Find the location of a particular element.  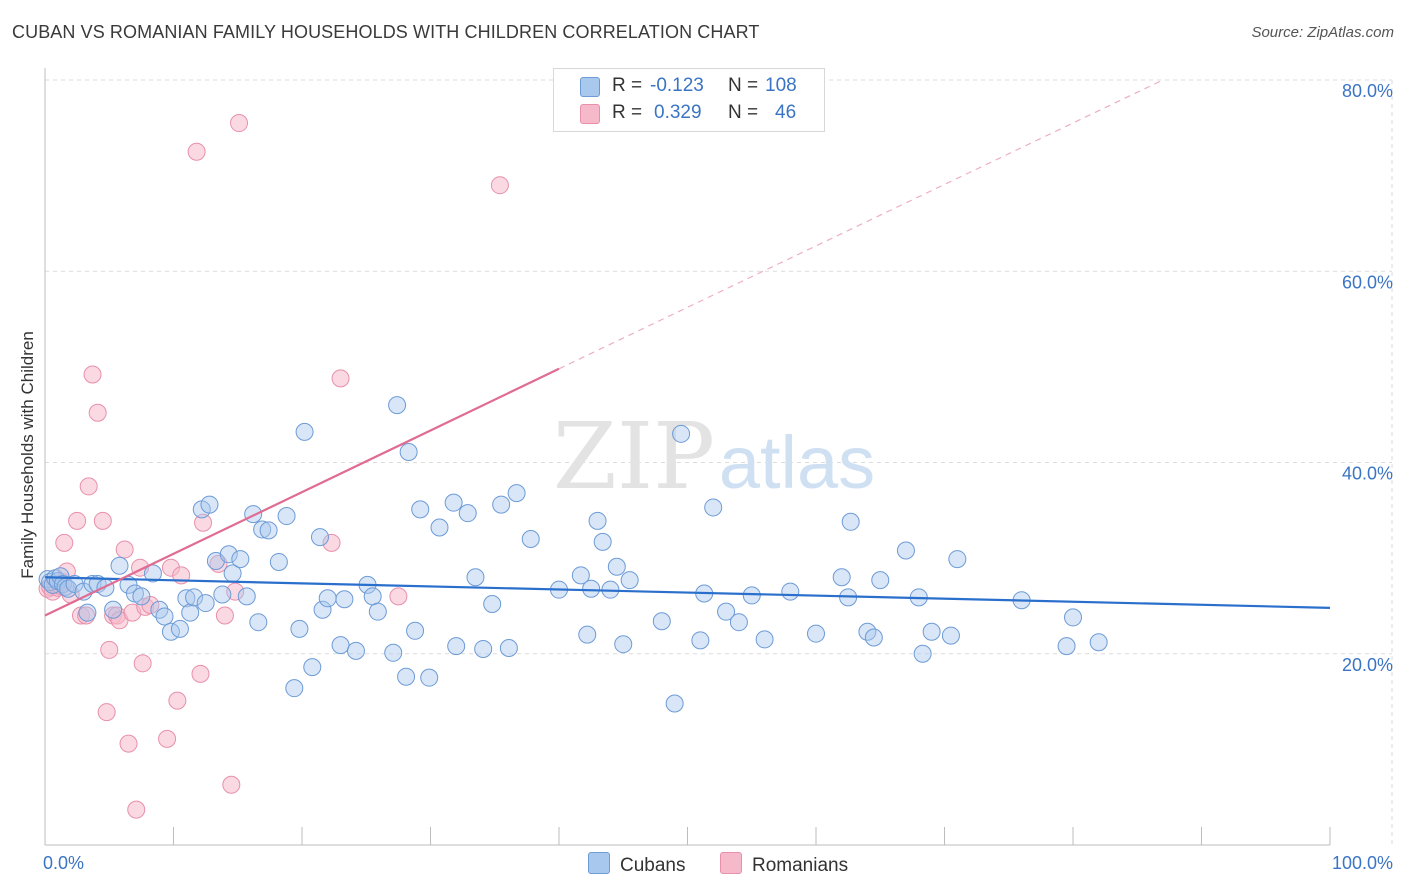

legend-r-value: 0.329 is located at coordinates (678, 112).